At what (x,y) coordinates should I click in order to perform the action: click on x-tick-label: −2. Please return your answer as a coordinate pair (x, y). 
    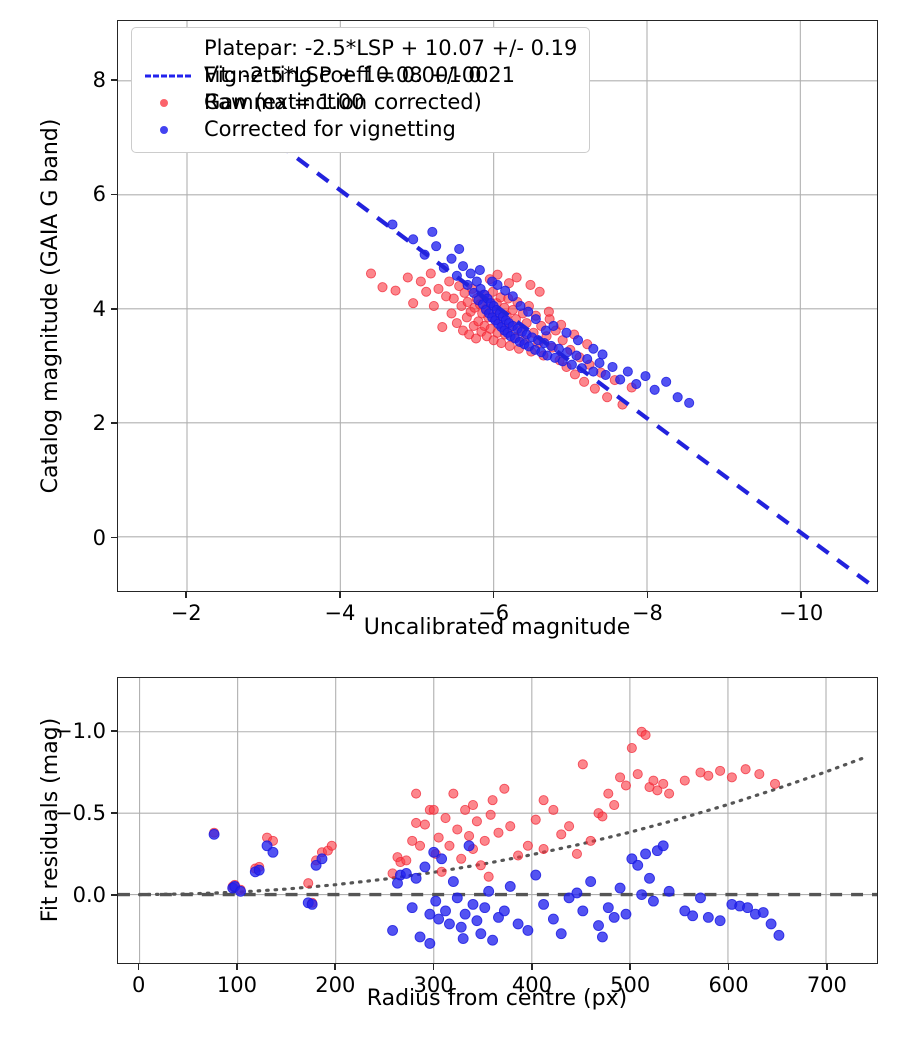
    Looking at the image, I should click on (186, 613).